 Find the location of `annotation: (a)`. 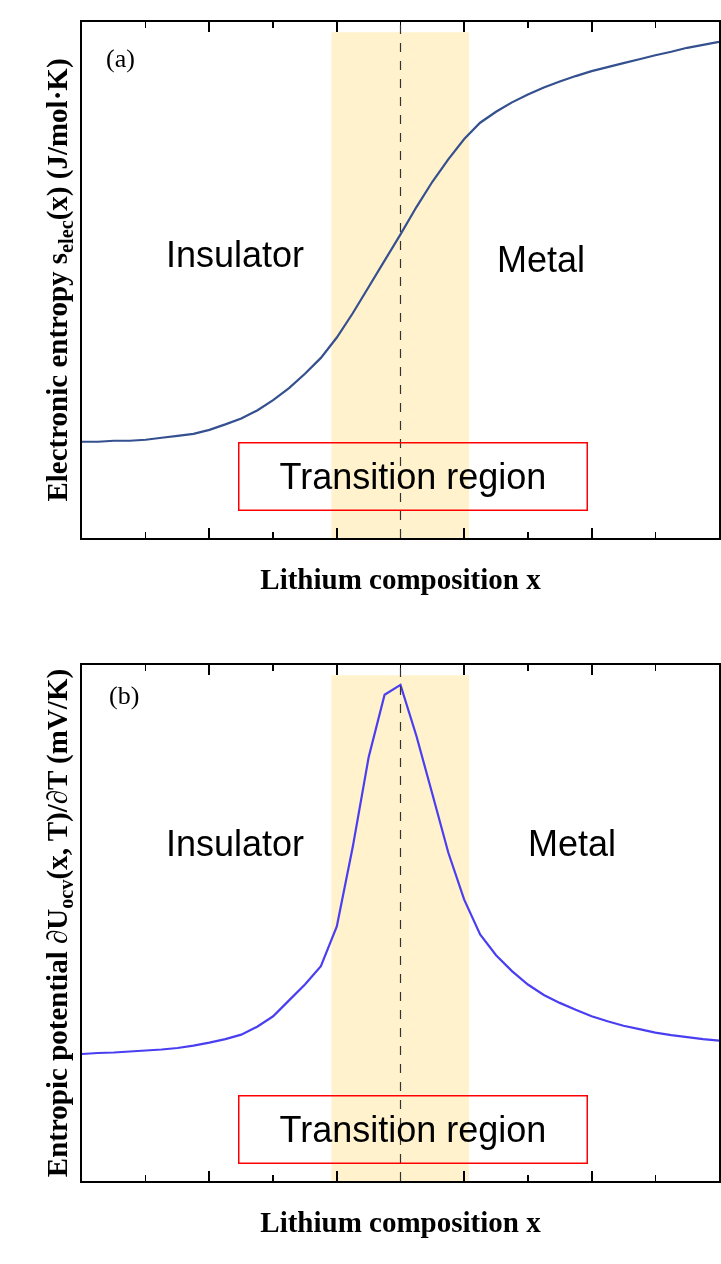

annotation: (a) is located at coordinates (120, 58).